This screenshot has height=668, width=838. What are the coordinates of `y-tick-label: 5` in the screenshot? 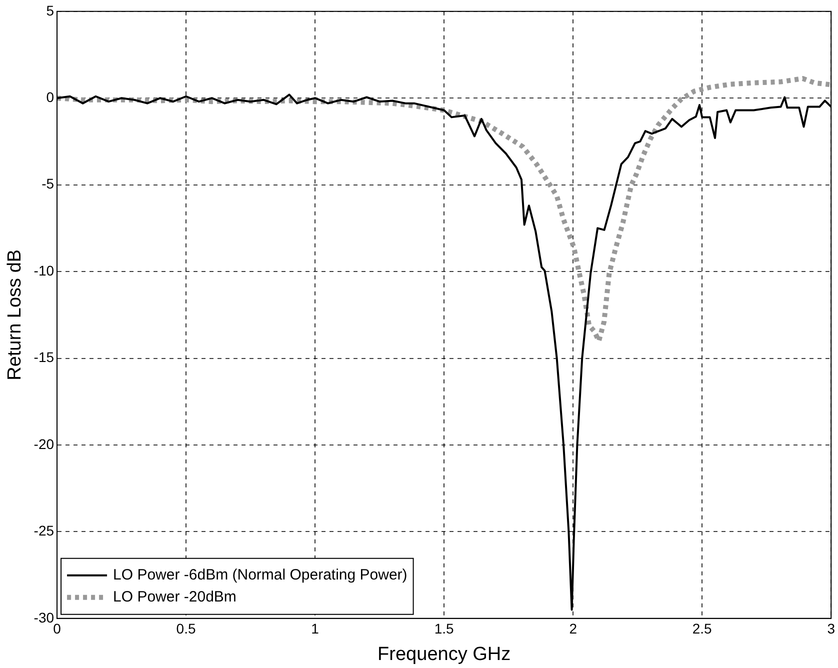 It's located at (50, 10).